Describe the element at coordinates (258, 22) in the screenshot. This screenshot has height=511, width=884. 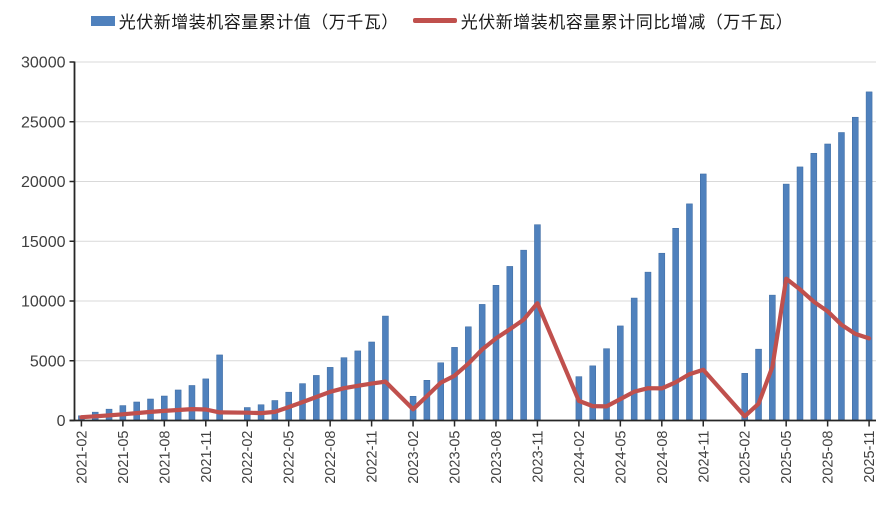
I see `legend-label-cumulative: 光伏新增装机容量累计值（万千瓦）` at that location.